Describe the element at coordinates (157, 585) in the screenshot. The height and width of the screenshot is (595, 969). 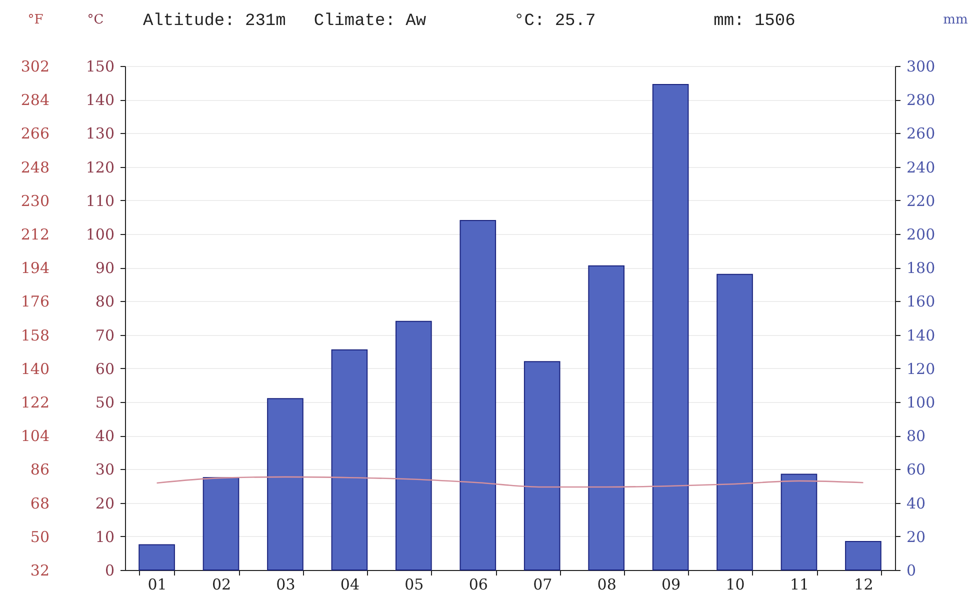
I see `x-tick-label: 01` at that location.